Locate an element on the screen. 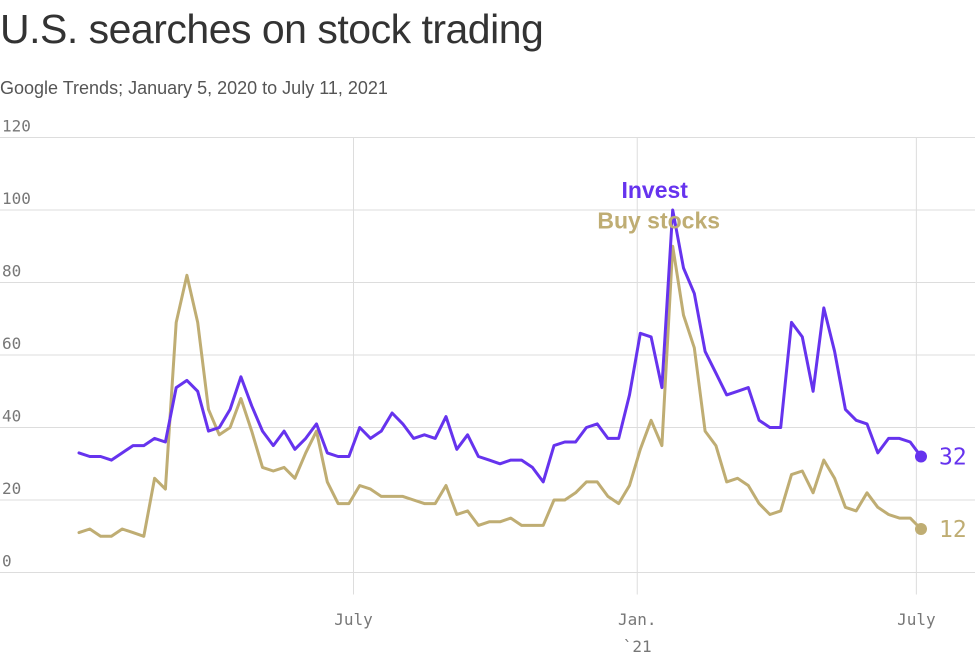 The height and width of the screenshot is (669, 980). x-tick-label: Jan. is located at coordinates (637, 619).